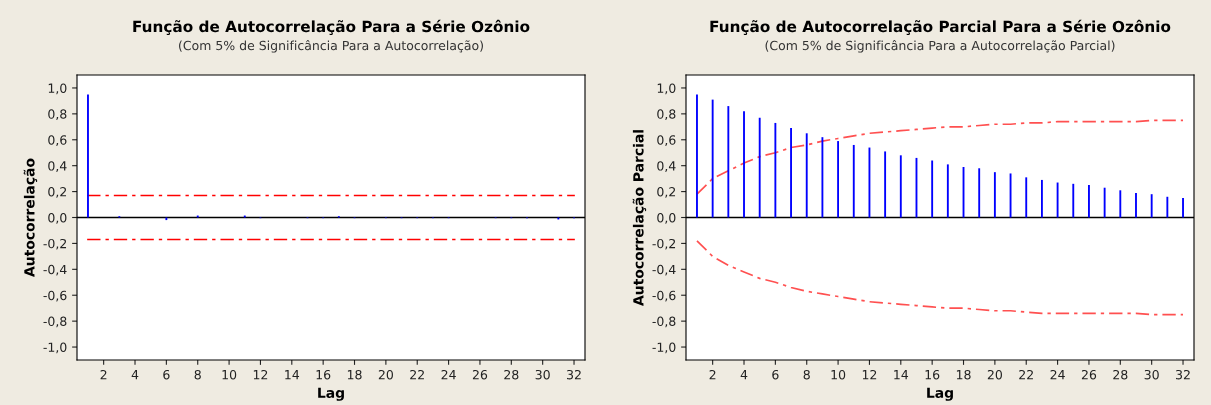 The image size is (1211, 405). Describe the element at coordinates (940, 27) in the screenshot. I see `chart-title: Função de Autocorrelação Parcial Para a Série Ozônio` at that location.